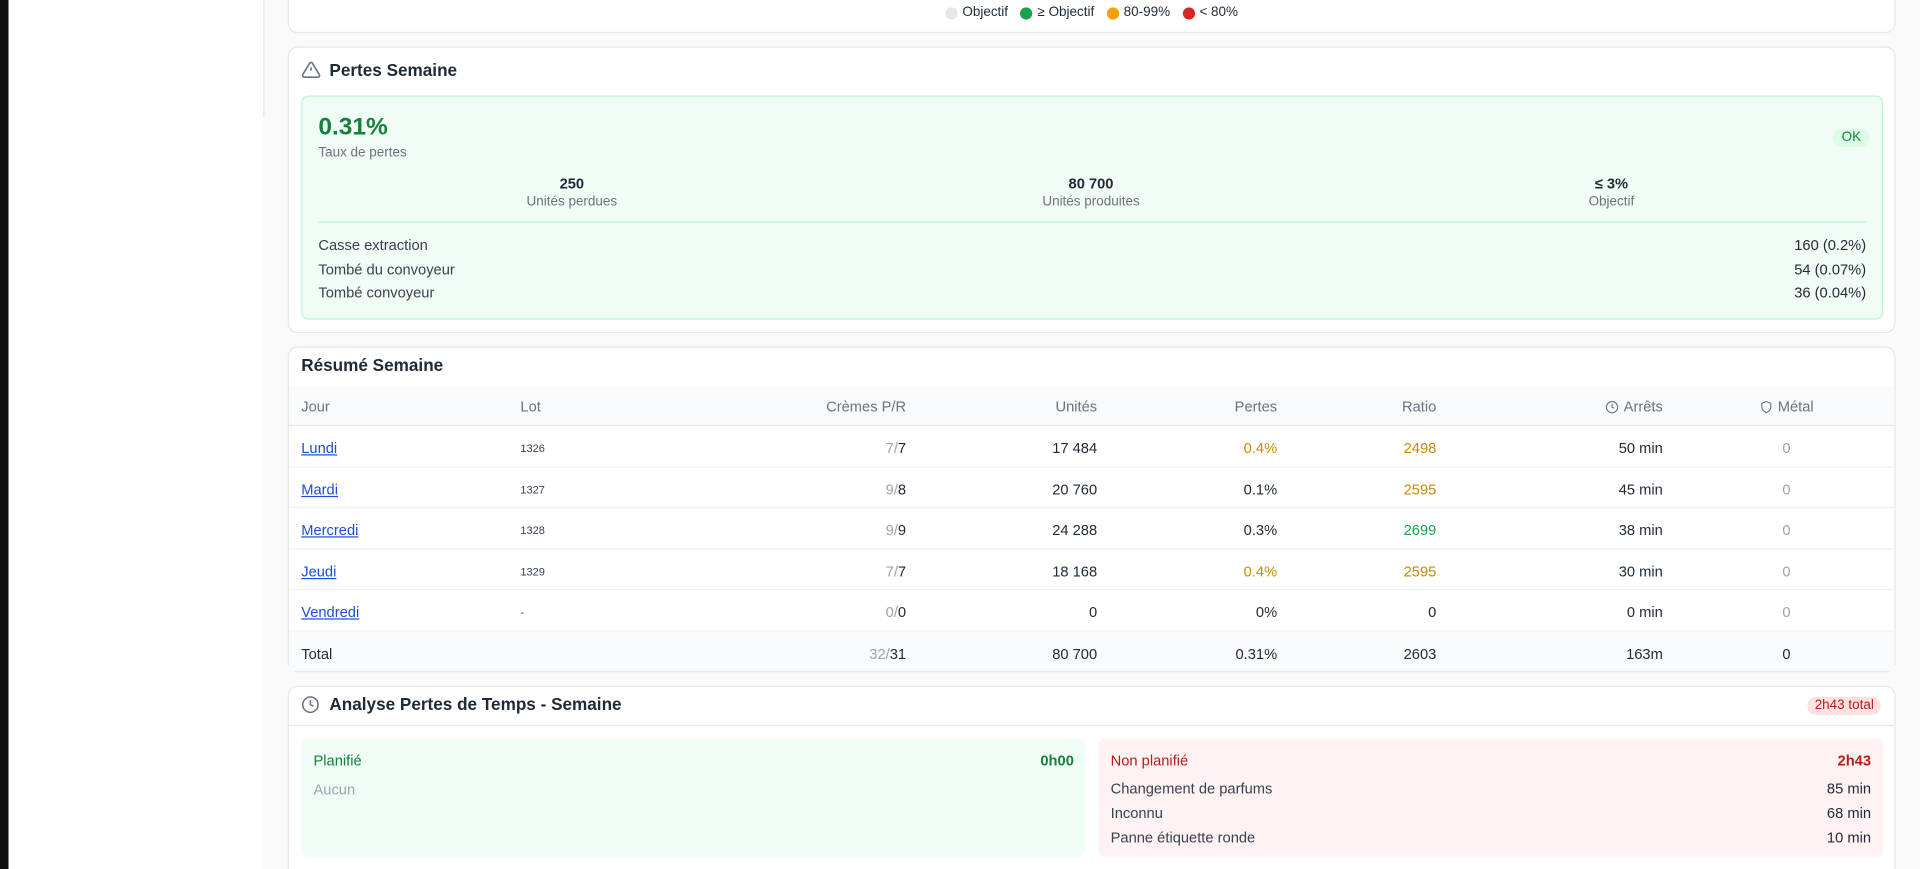 The width and height of the screenshot is (1920, 869). What do you see at coordinates (1420, 448) in the screenshot?
I see `ratio-cell: 2498` at bounding box center [1420, 448].